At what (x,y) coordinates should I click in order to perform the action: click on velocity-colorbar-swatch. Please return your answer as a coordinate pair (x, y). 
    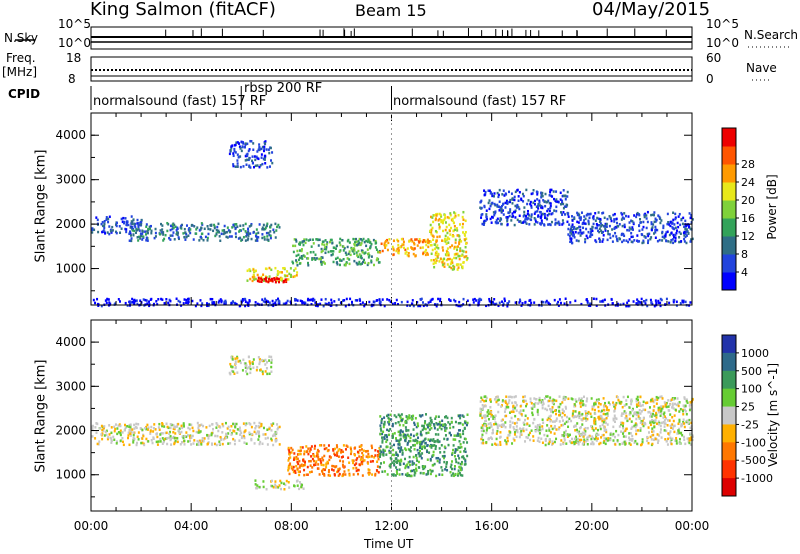
    Looking at the image, I should click on (729, 433).